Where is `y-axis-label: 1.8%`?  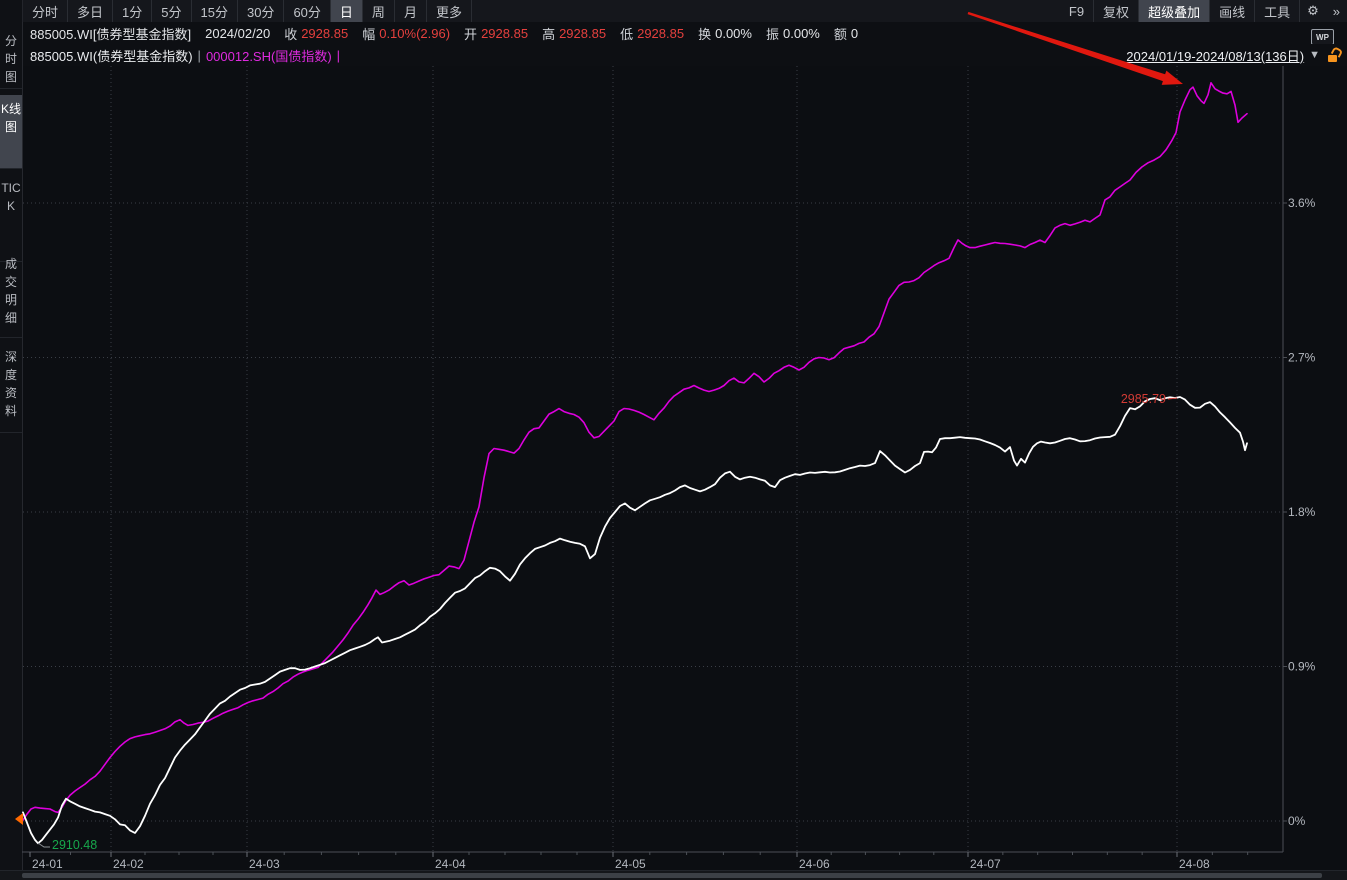 y-axis-label: 1.8% is located at coordinates (1302, 512).